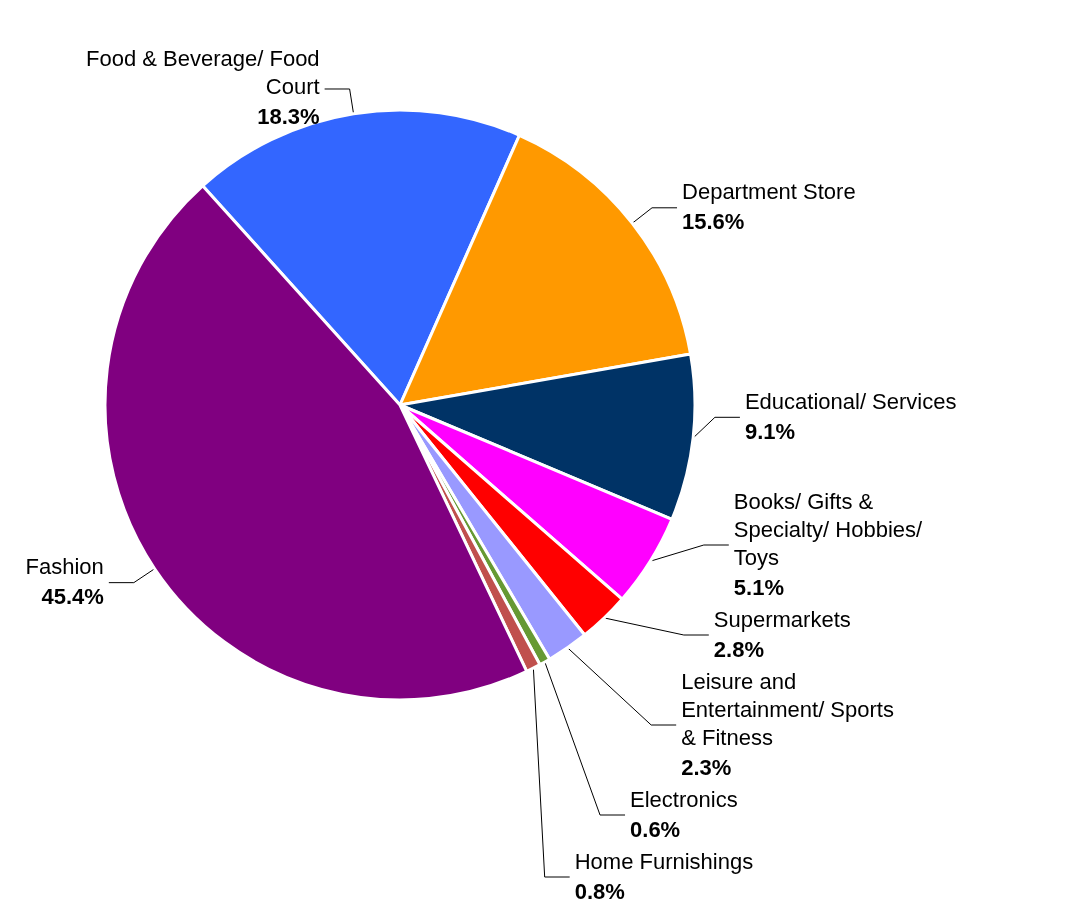  What do you see at coordinates (706, 767) in the screenshot?
I see `data-label: 2.3%` at bounding box center [706, 767].